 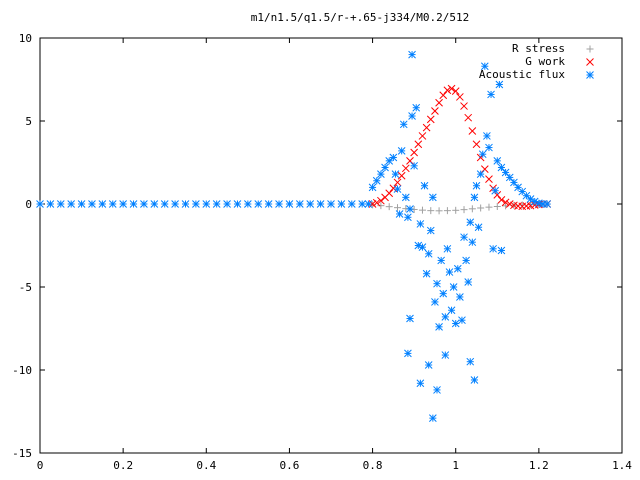 I want to click on x-tick-label: 1.2, so click(x=539, y=465).